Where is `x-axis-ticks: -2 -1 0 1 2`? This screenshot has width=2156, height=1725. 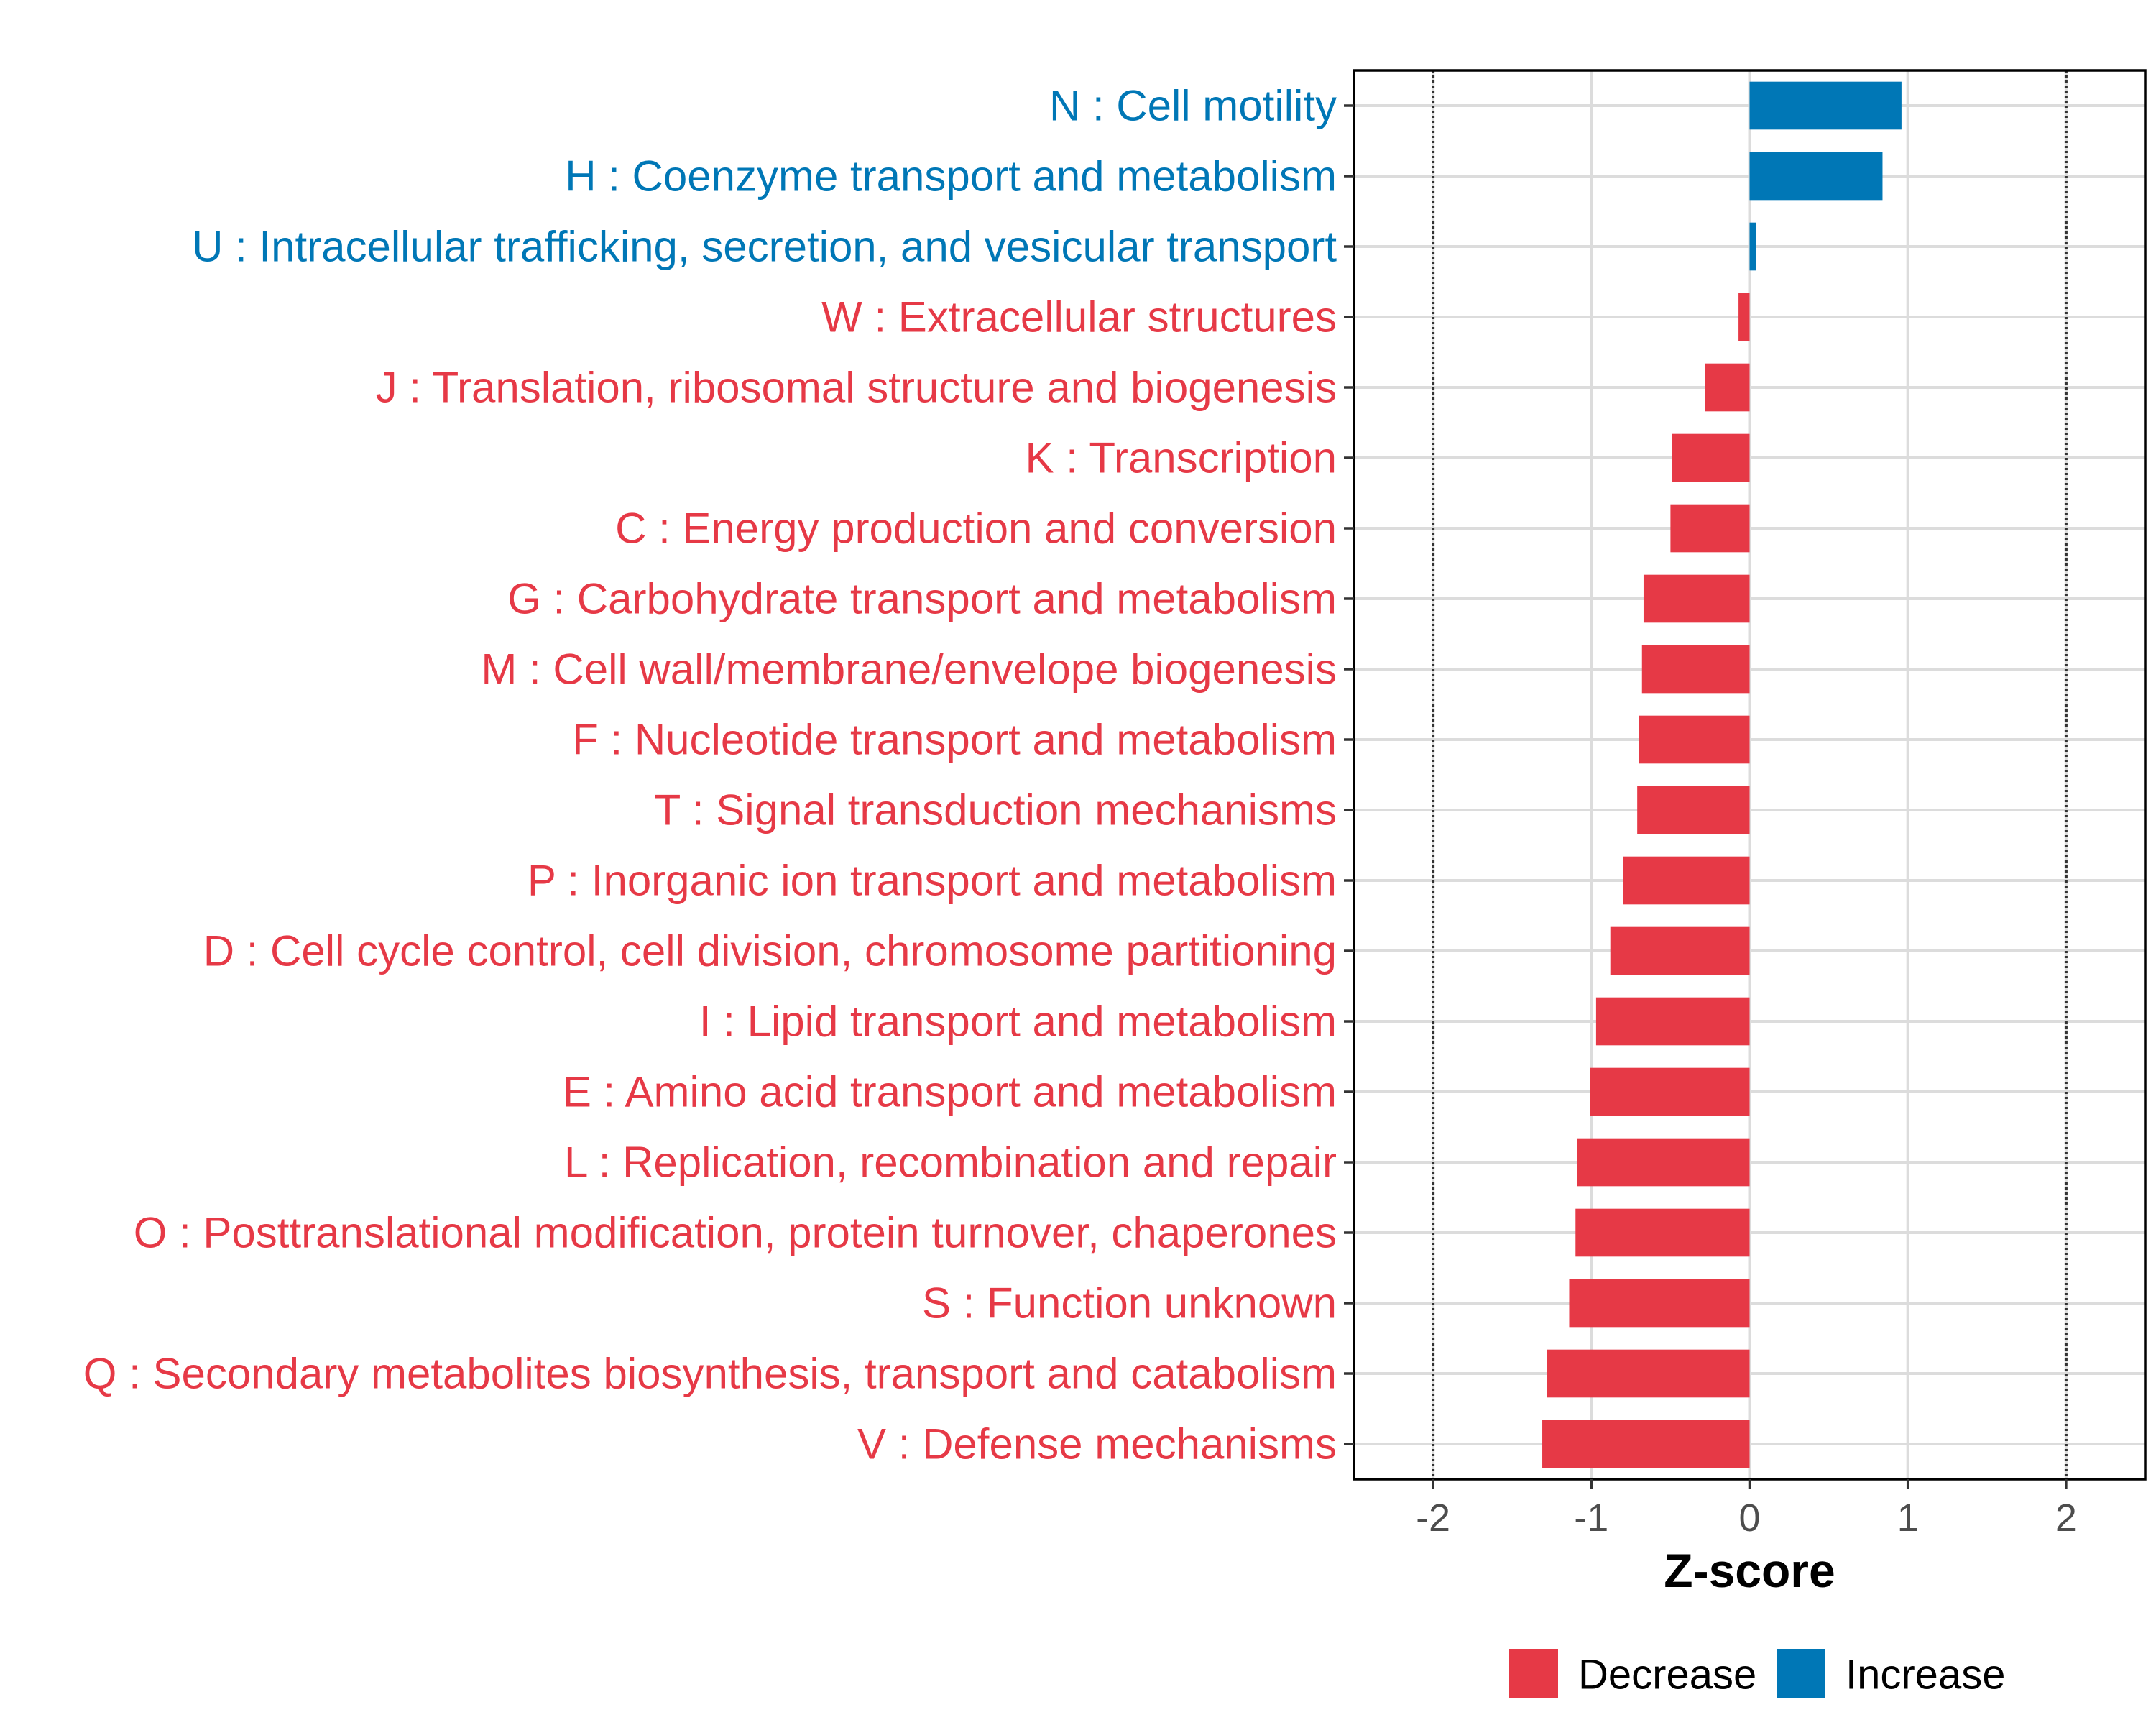 x-axis-ticks: -2 -1 0 1 2 is located at coordinates (1746, 1509).